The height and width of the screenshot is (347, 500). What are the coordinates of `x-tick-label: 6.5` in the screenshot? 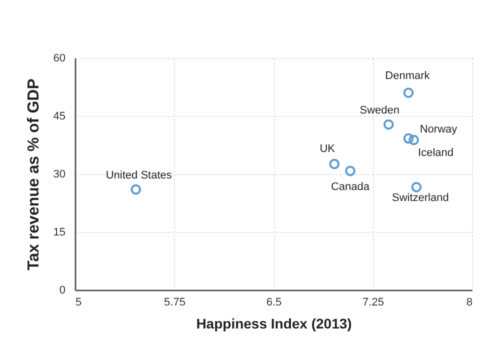 It's located at (274, 302).